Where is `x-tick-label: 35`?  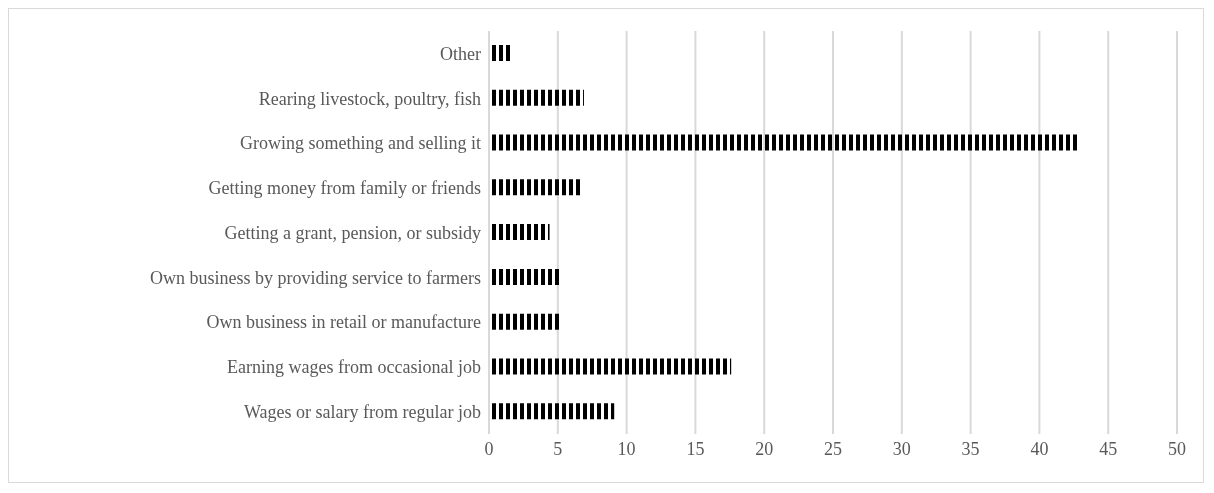
x-tick-label: 35 is located at coordinates (970, 448).